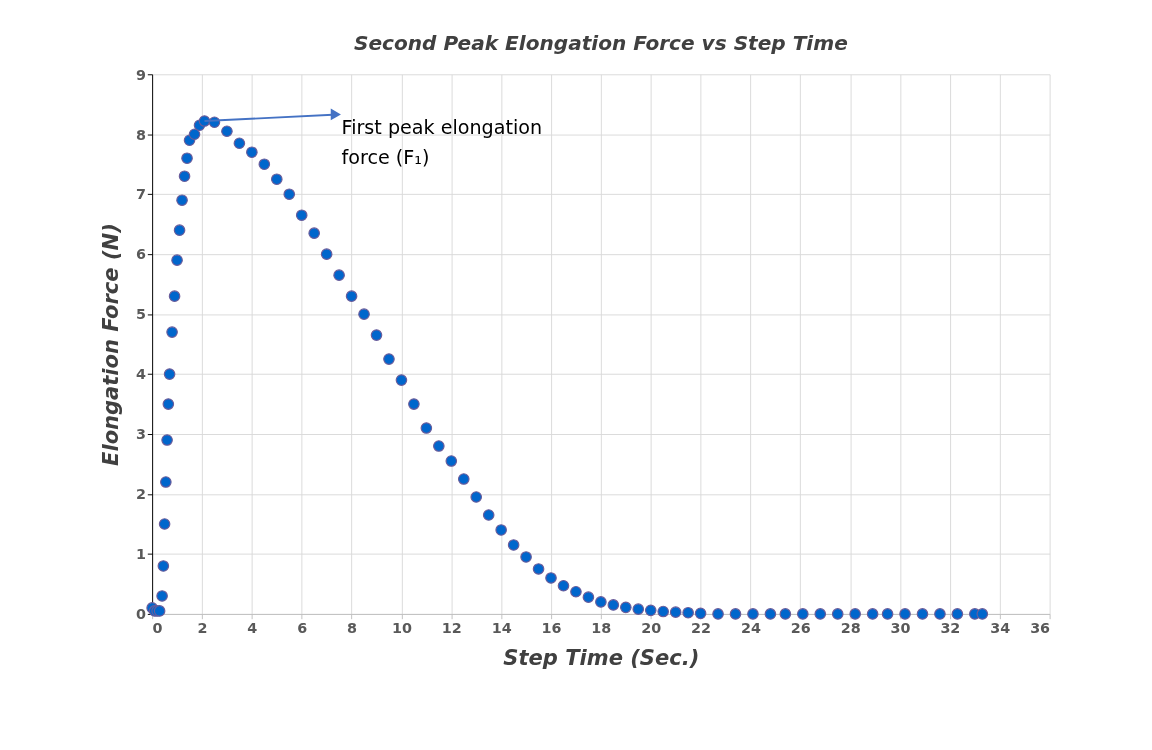  What do you see at coordinates (140, 194) in the screenshot?
I see `y-tick-label: 7` at bounding box center [140, 194].